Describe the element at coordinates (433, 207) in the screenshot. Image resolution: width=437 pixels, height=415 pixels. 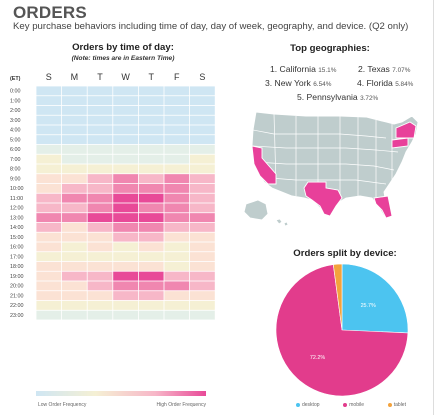
I see `right-edge-divider` at that location.